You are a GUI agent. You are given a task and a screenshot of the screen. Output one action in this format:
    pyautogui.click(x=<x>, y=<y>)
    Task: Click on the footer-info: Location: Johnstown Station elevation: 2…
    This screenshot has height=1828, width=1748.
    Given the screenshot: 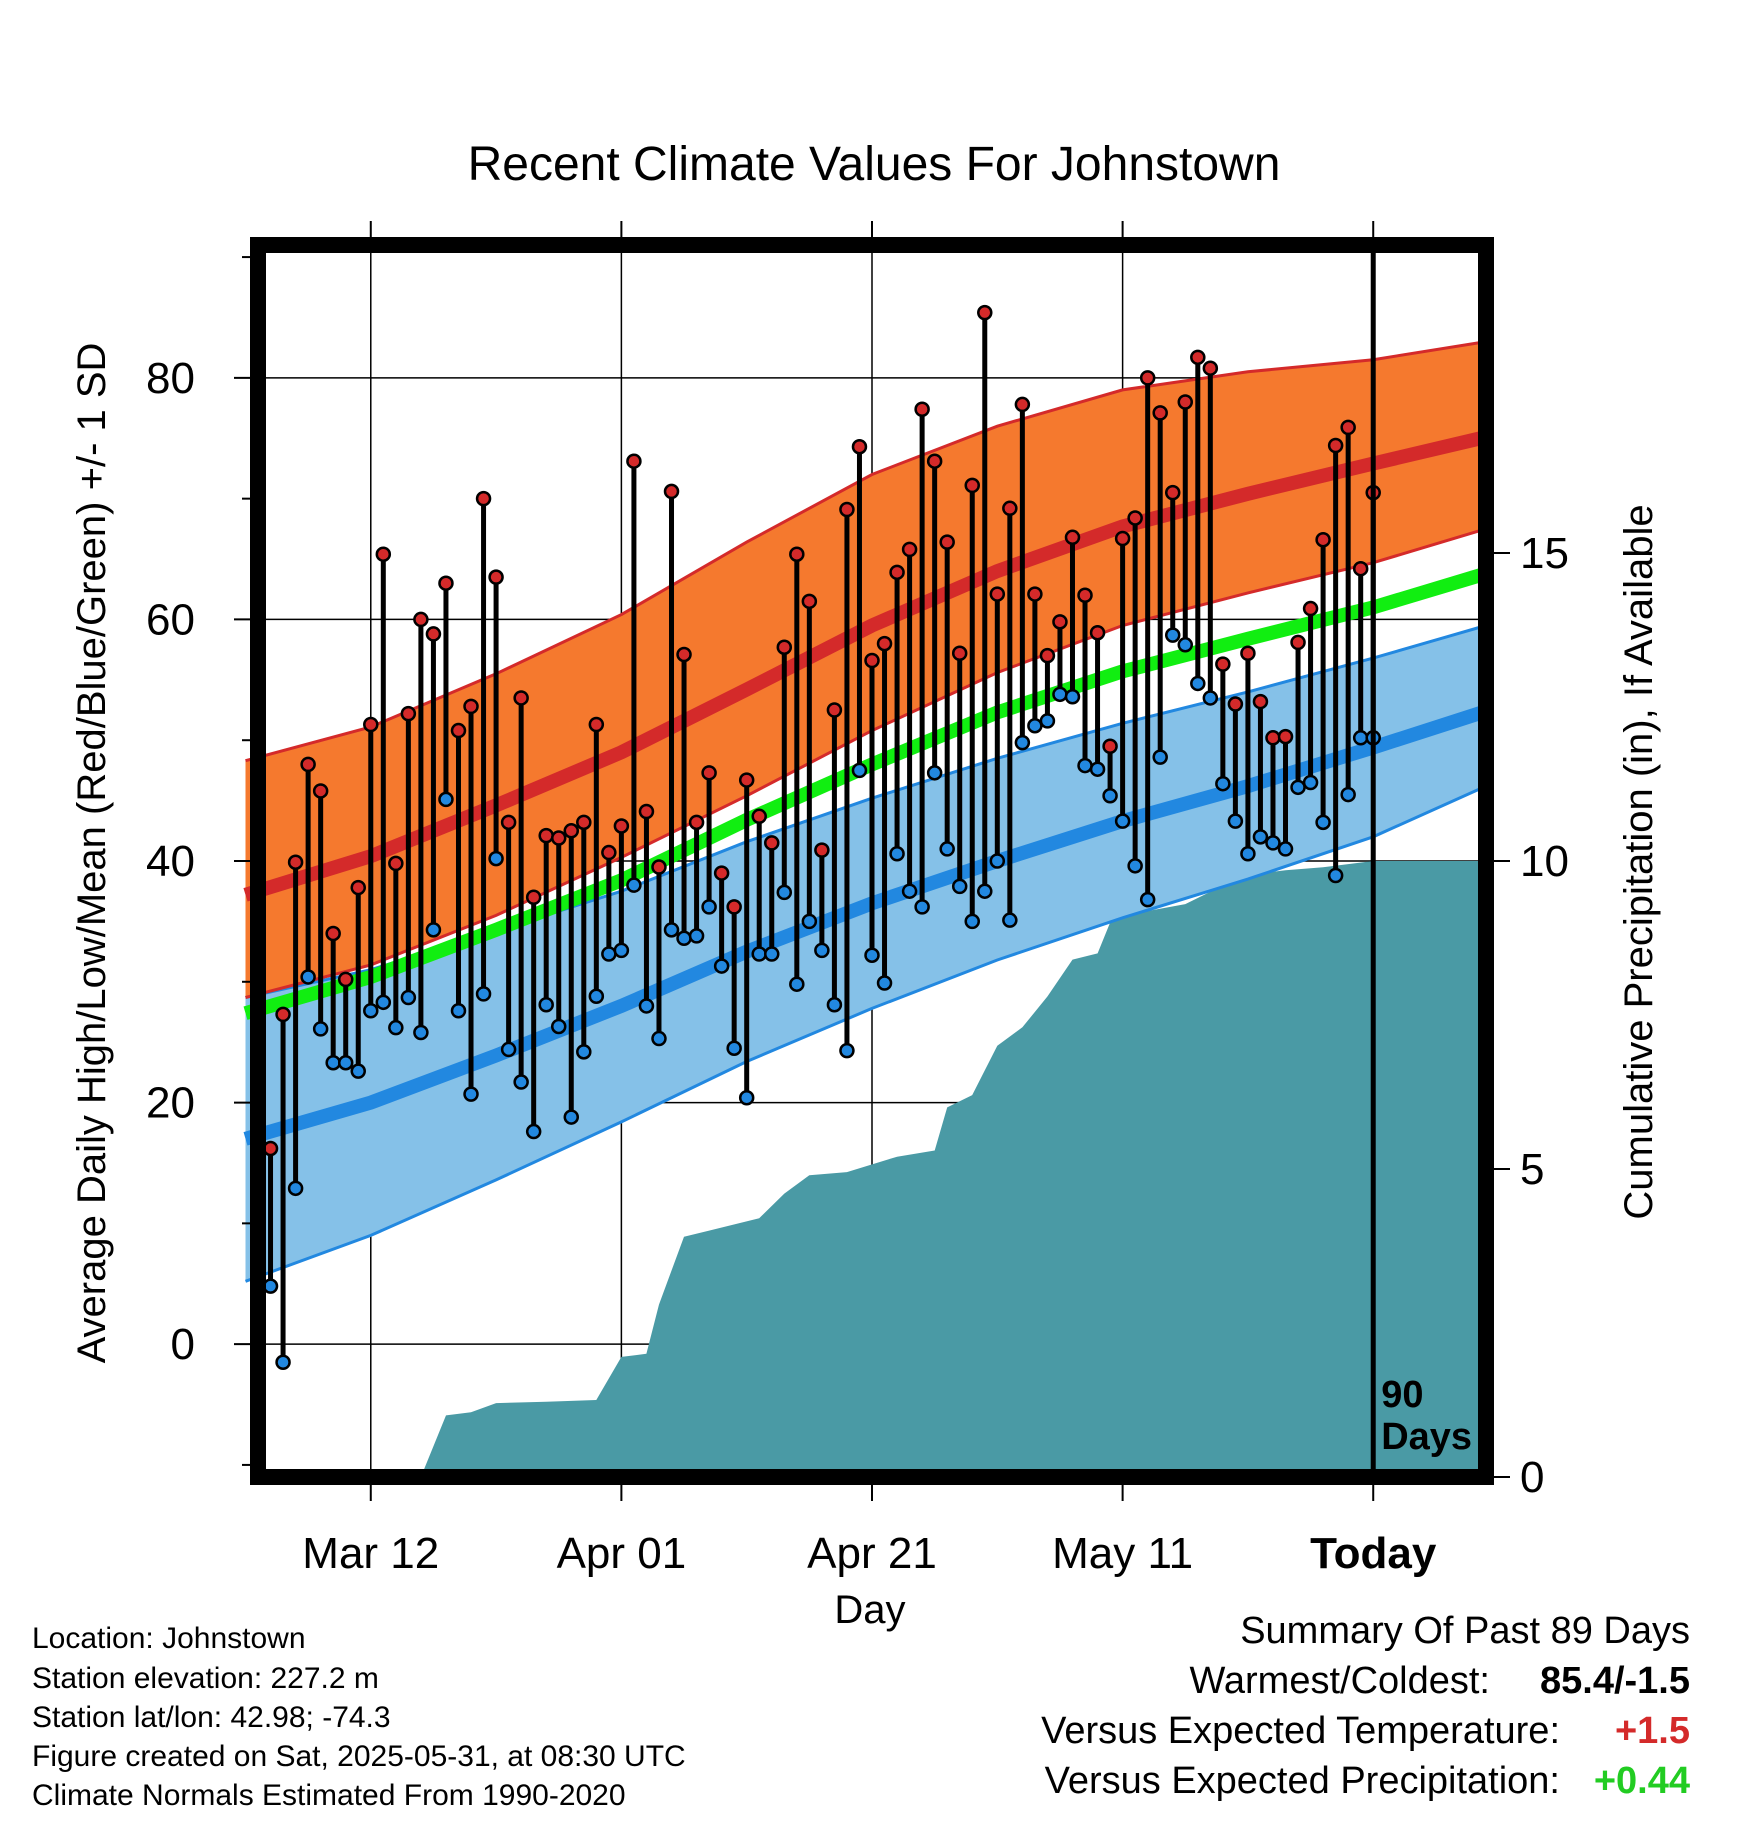 What is the action you would take?
    pyautogui.click(x=359, y=1717)
    